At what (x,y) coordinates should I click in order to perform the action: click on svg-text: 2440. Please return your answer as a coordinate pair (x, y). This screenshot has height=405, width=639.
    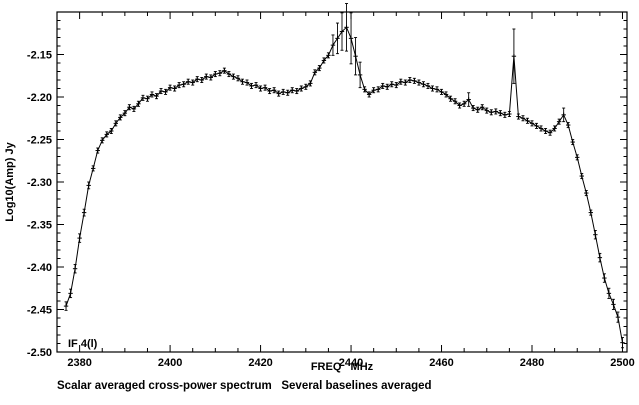
    Looking at the image, I should click on (351, 363).